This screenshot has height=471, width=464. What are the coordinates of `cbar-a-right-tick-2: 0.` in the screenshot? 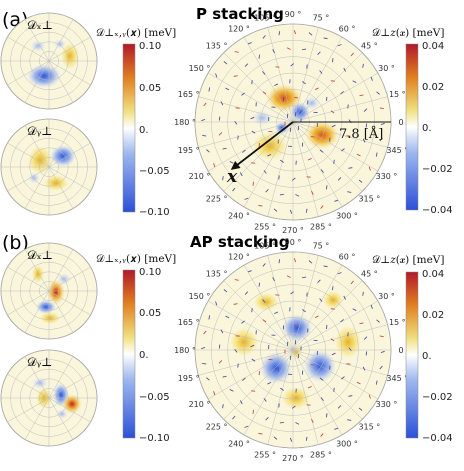 It's located at (427, 128).